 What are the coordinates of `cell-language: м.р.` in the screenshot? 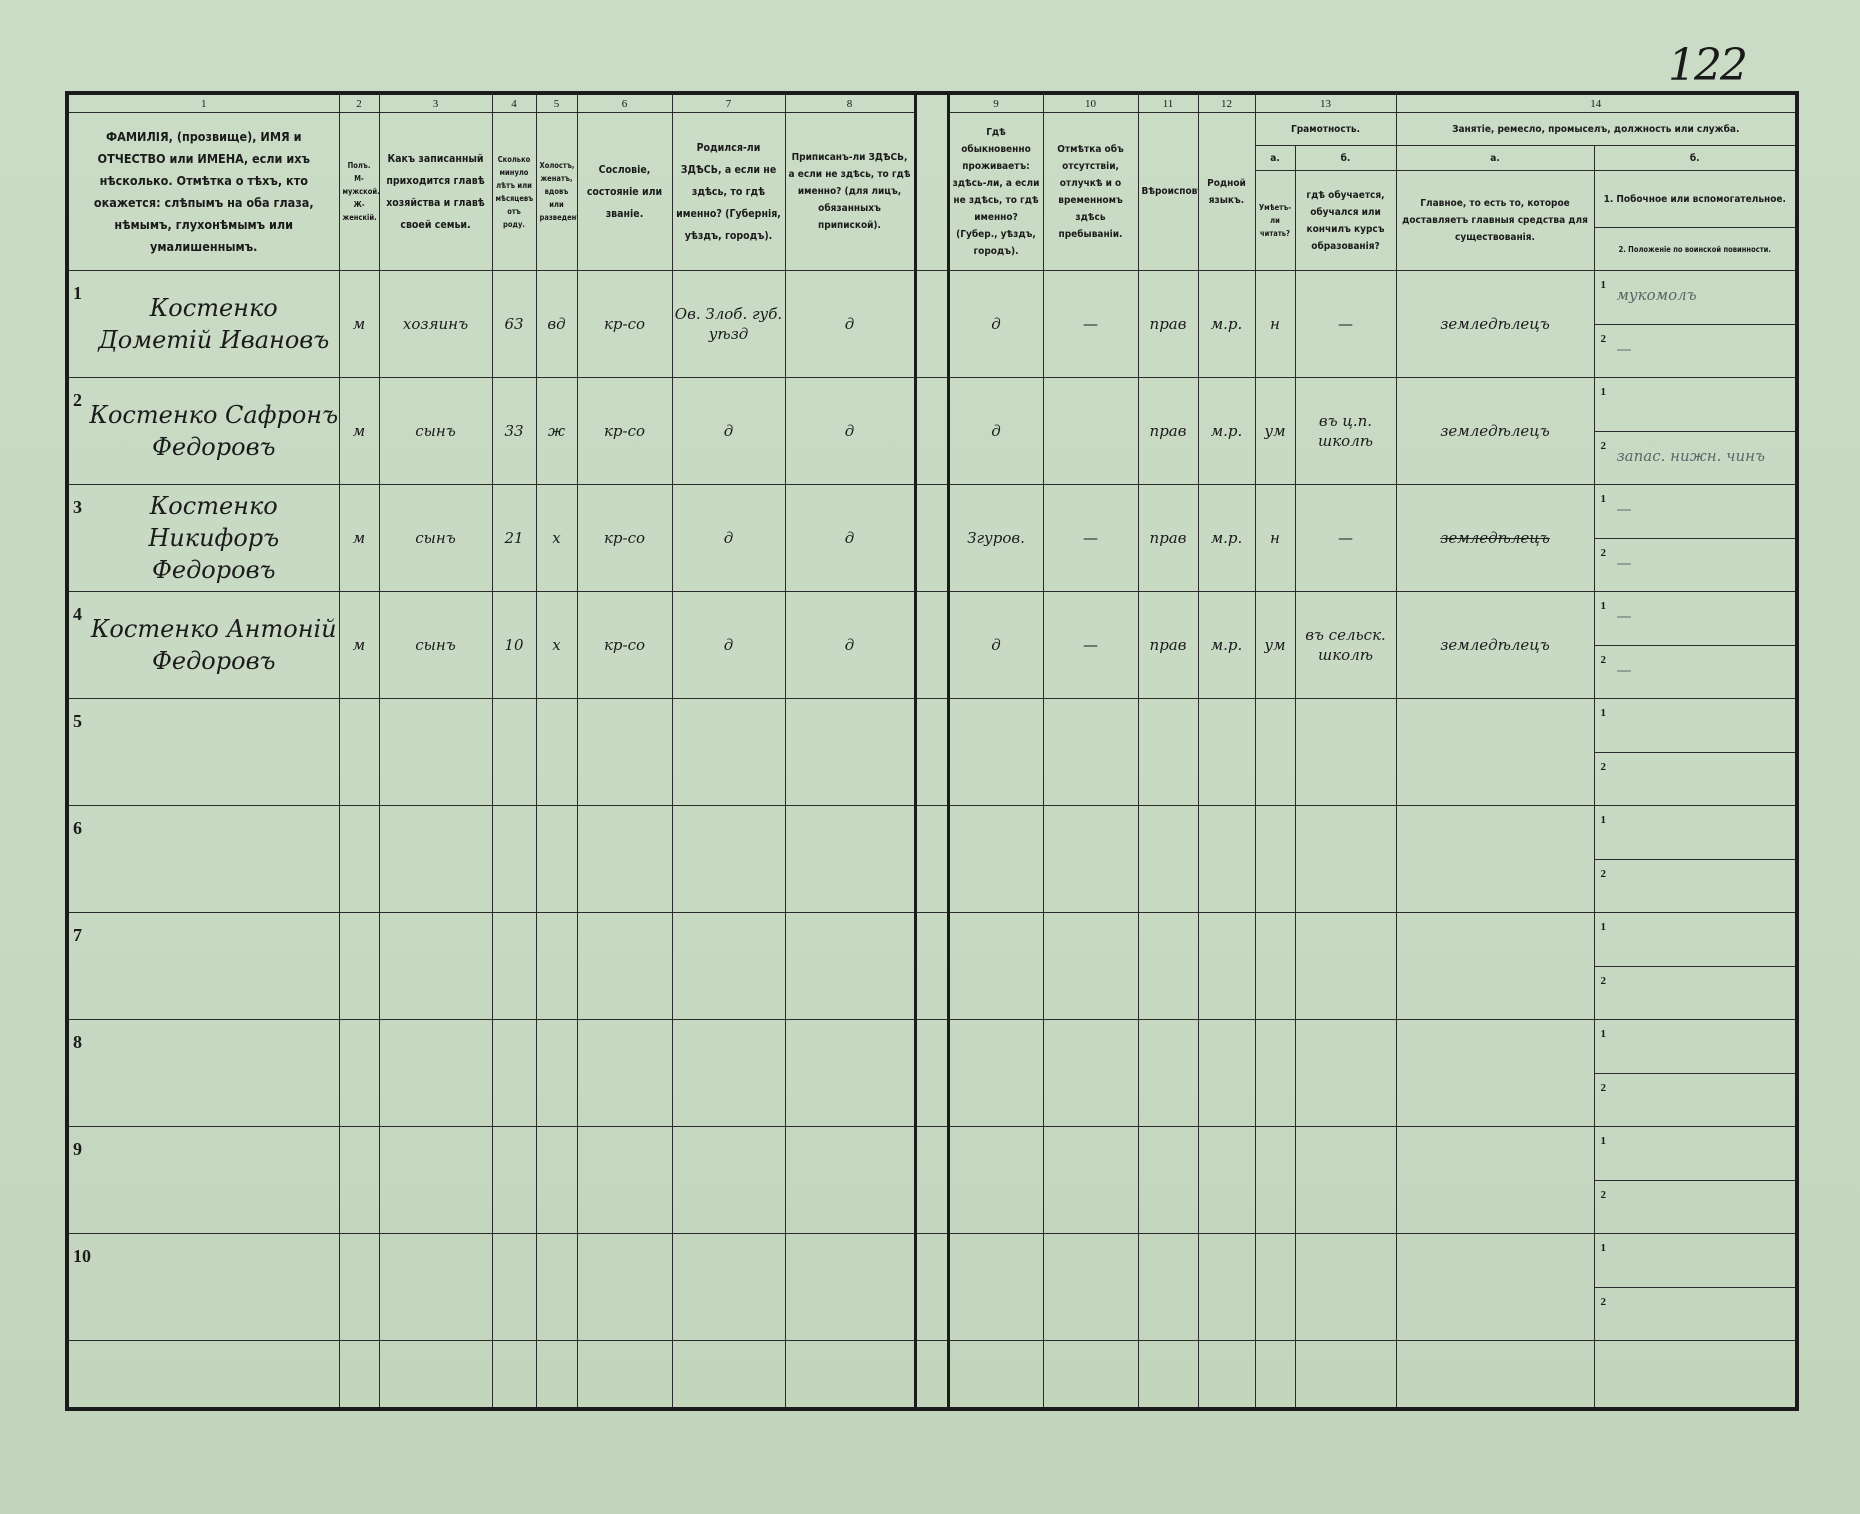 It's located at (1226, 538).